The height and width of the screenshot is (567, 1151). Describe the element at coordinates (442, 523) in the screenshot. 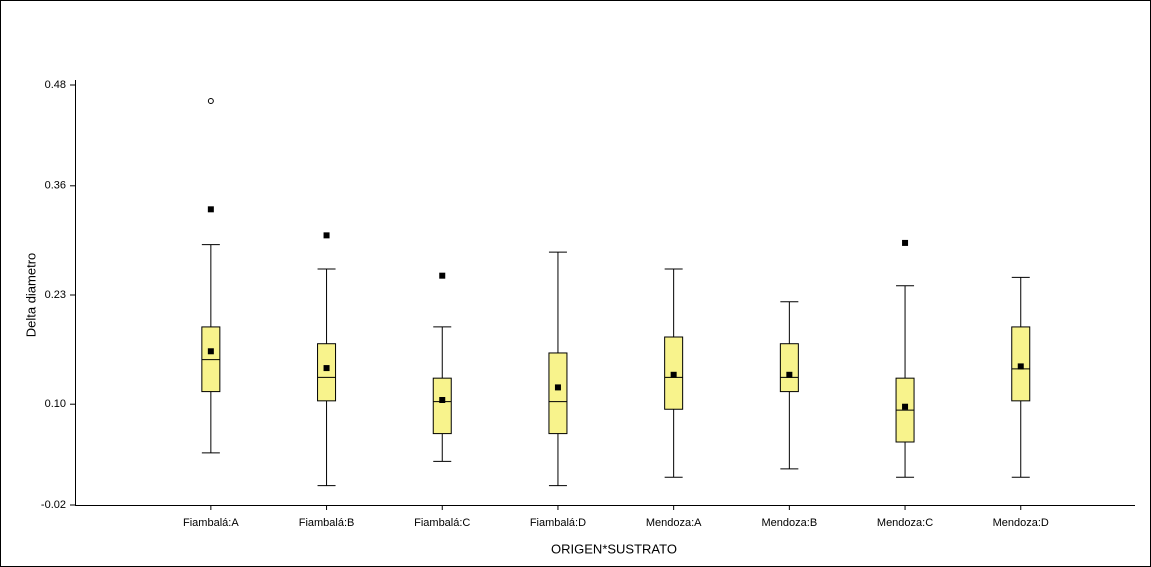

I see `x-tick-label: Fiambalá:C` at that location.